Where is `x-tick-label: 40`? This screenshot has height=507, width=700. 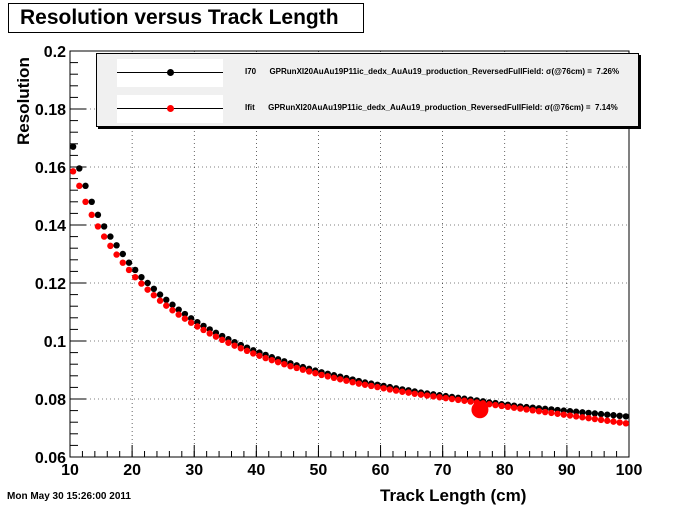 x-tick-label: 40 is located at coordinates (256, 470).